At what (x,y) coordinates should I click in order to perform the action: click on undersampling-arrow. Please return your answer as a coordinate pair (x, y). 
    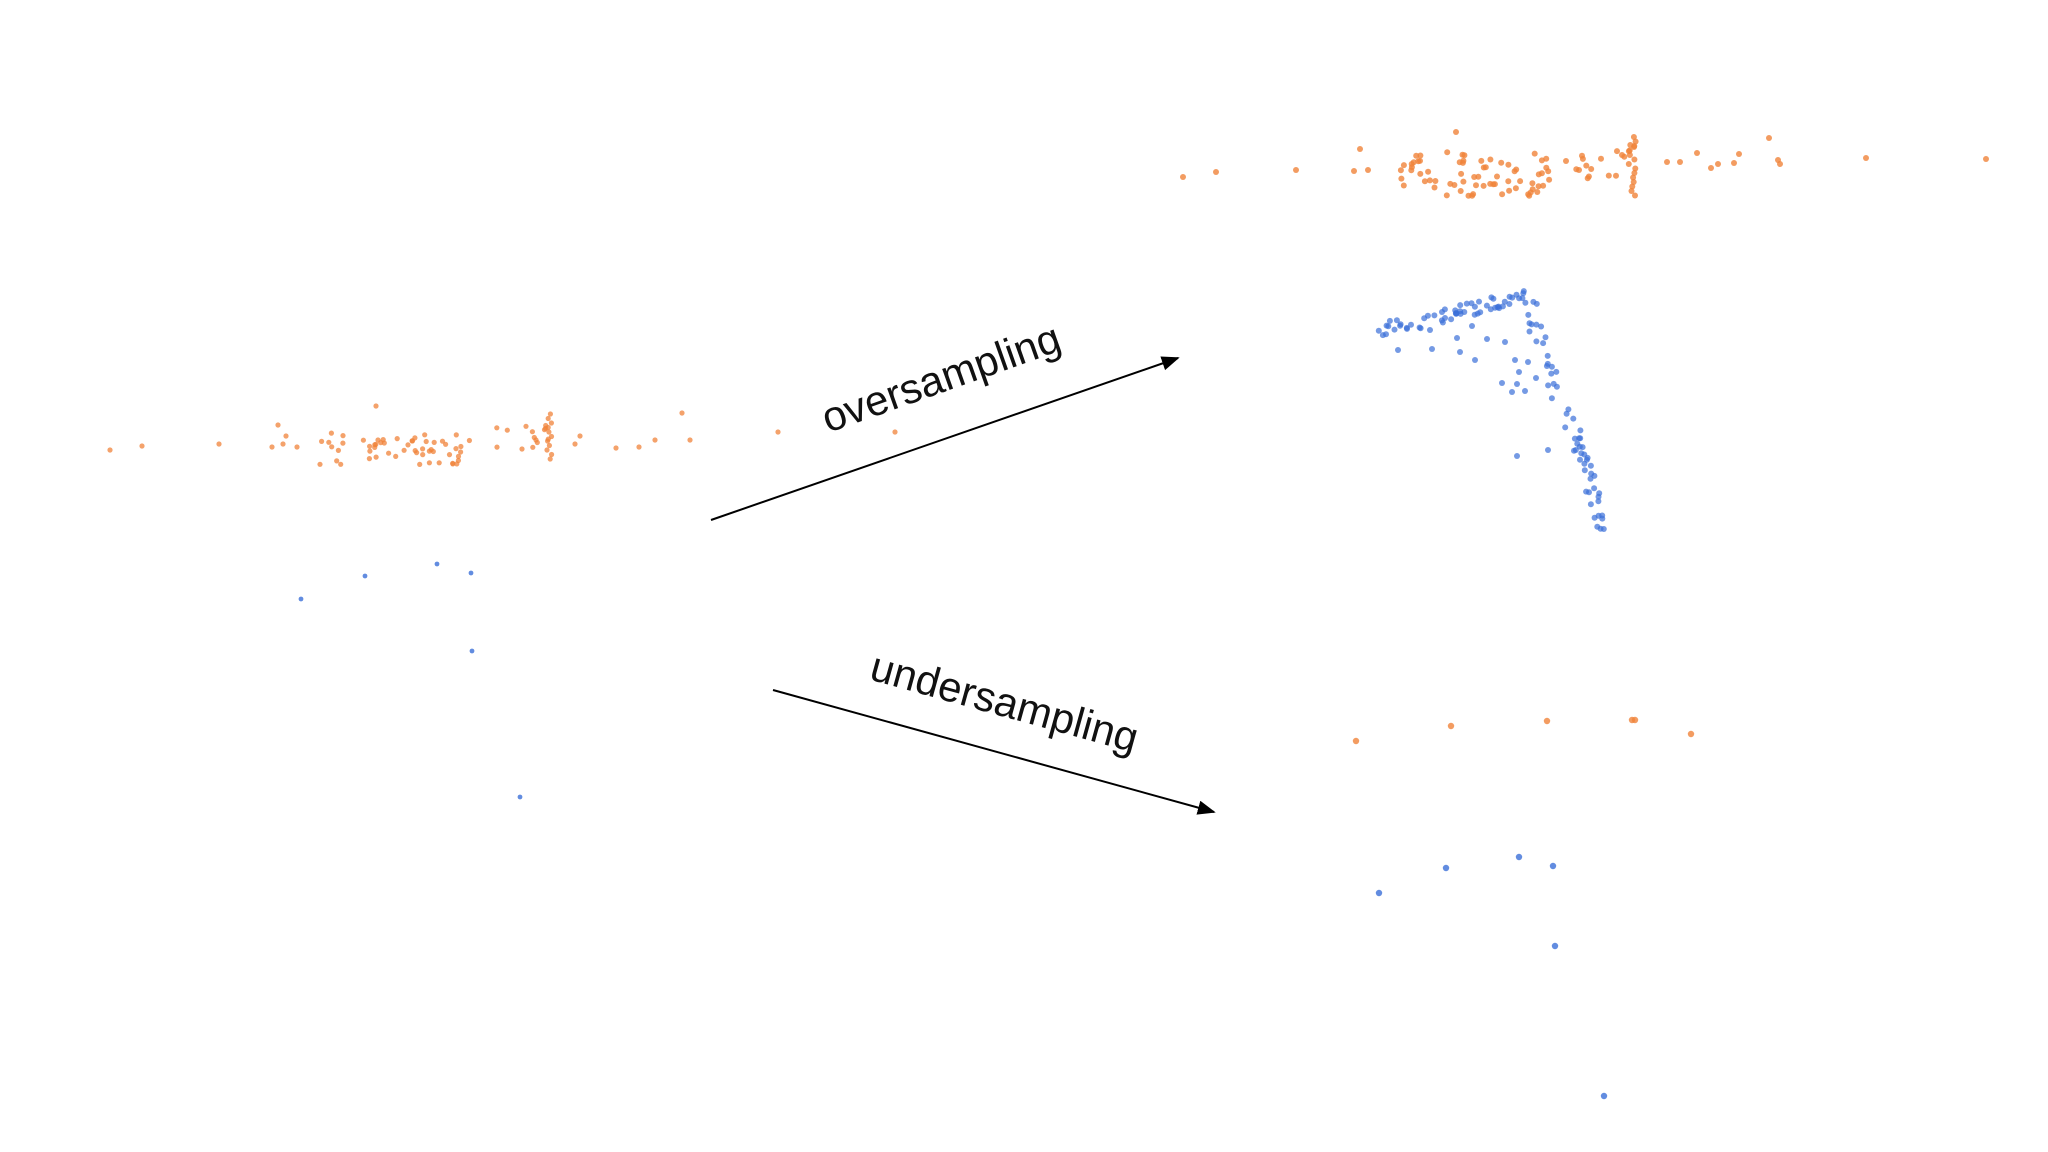
    Looking at the image, I should click on (994, 752).